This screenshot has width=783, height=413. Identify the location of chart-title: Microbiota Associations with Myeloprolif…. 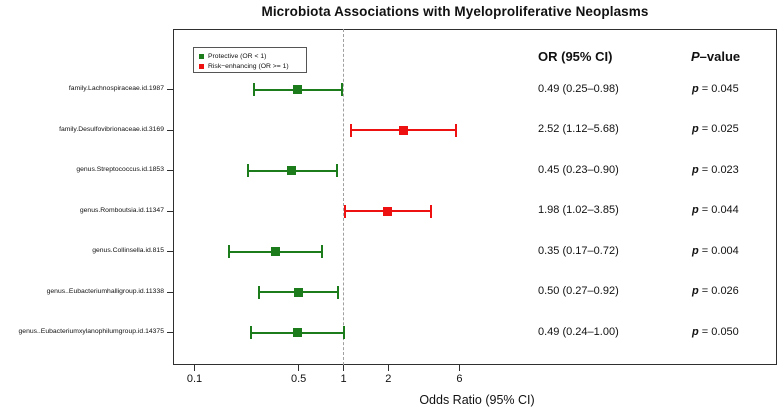
(455, 11).